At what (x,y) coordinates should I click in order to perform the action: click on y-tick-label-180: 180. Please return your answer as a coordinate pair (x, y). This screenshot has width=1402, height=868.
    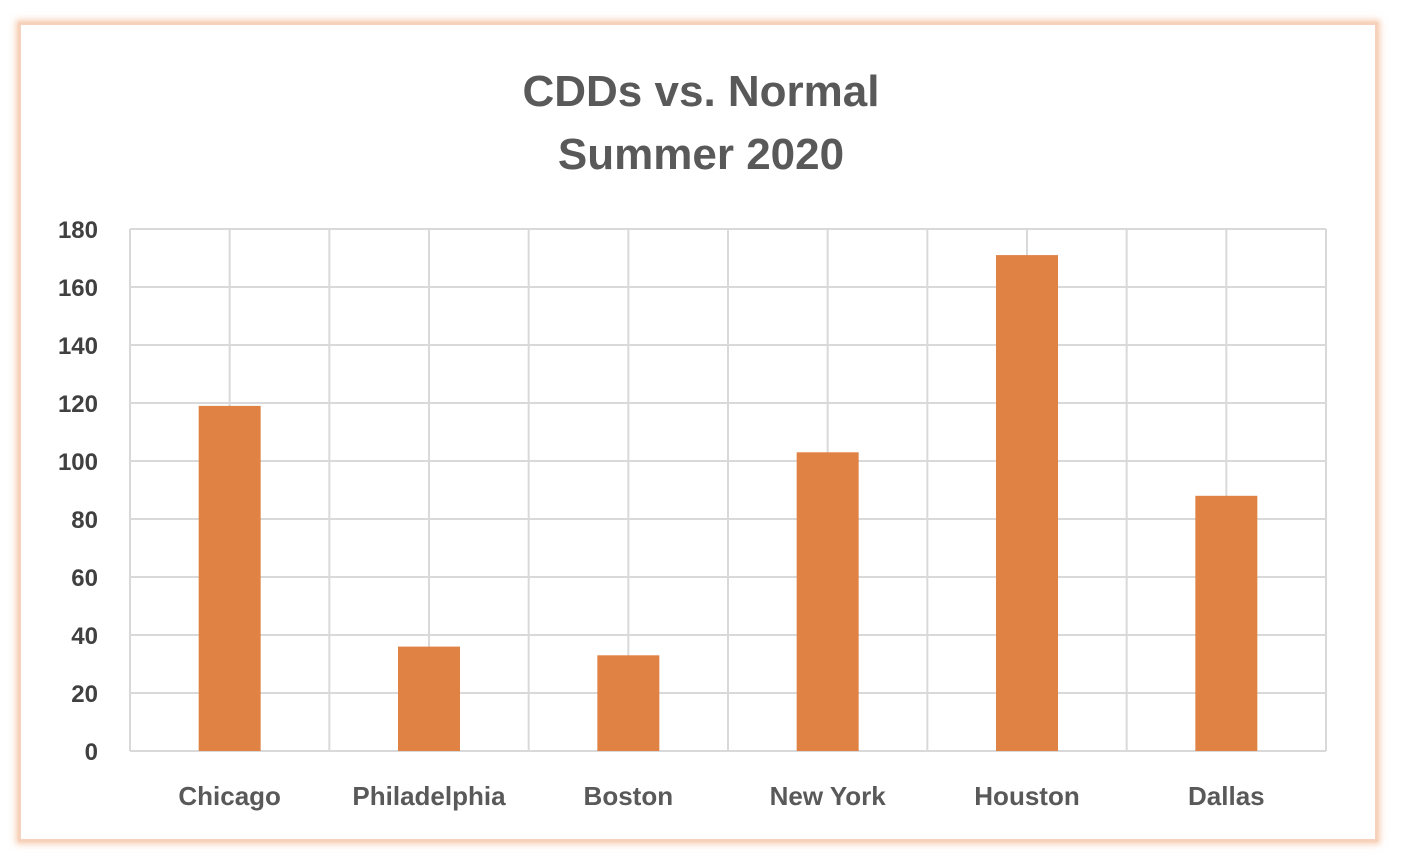
    Looking at the image, I should click on (78, 230).